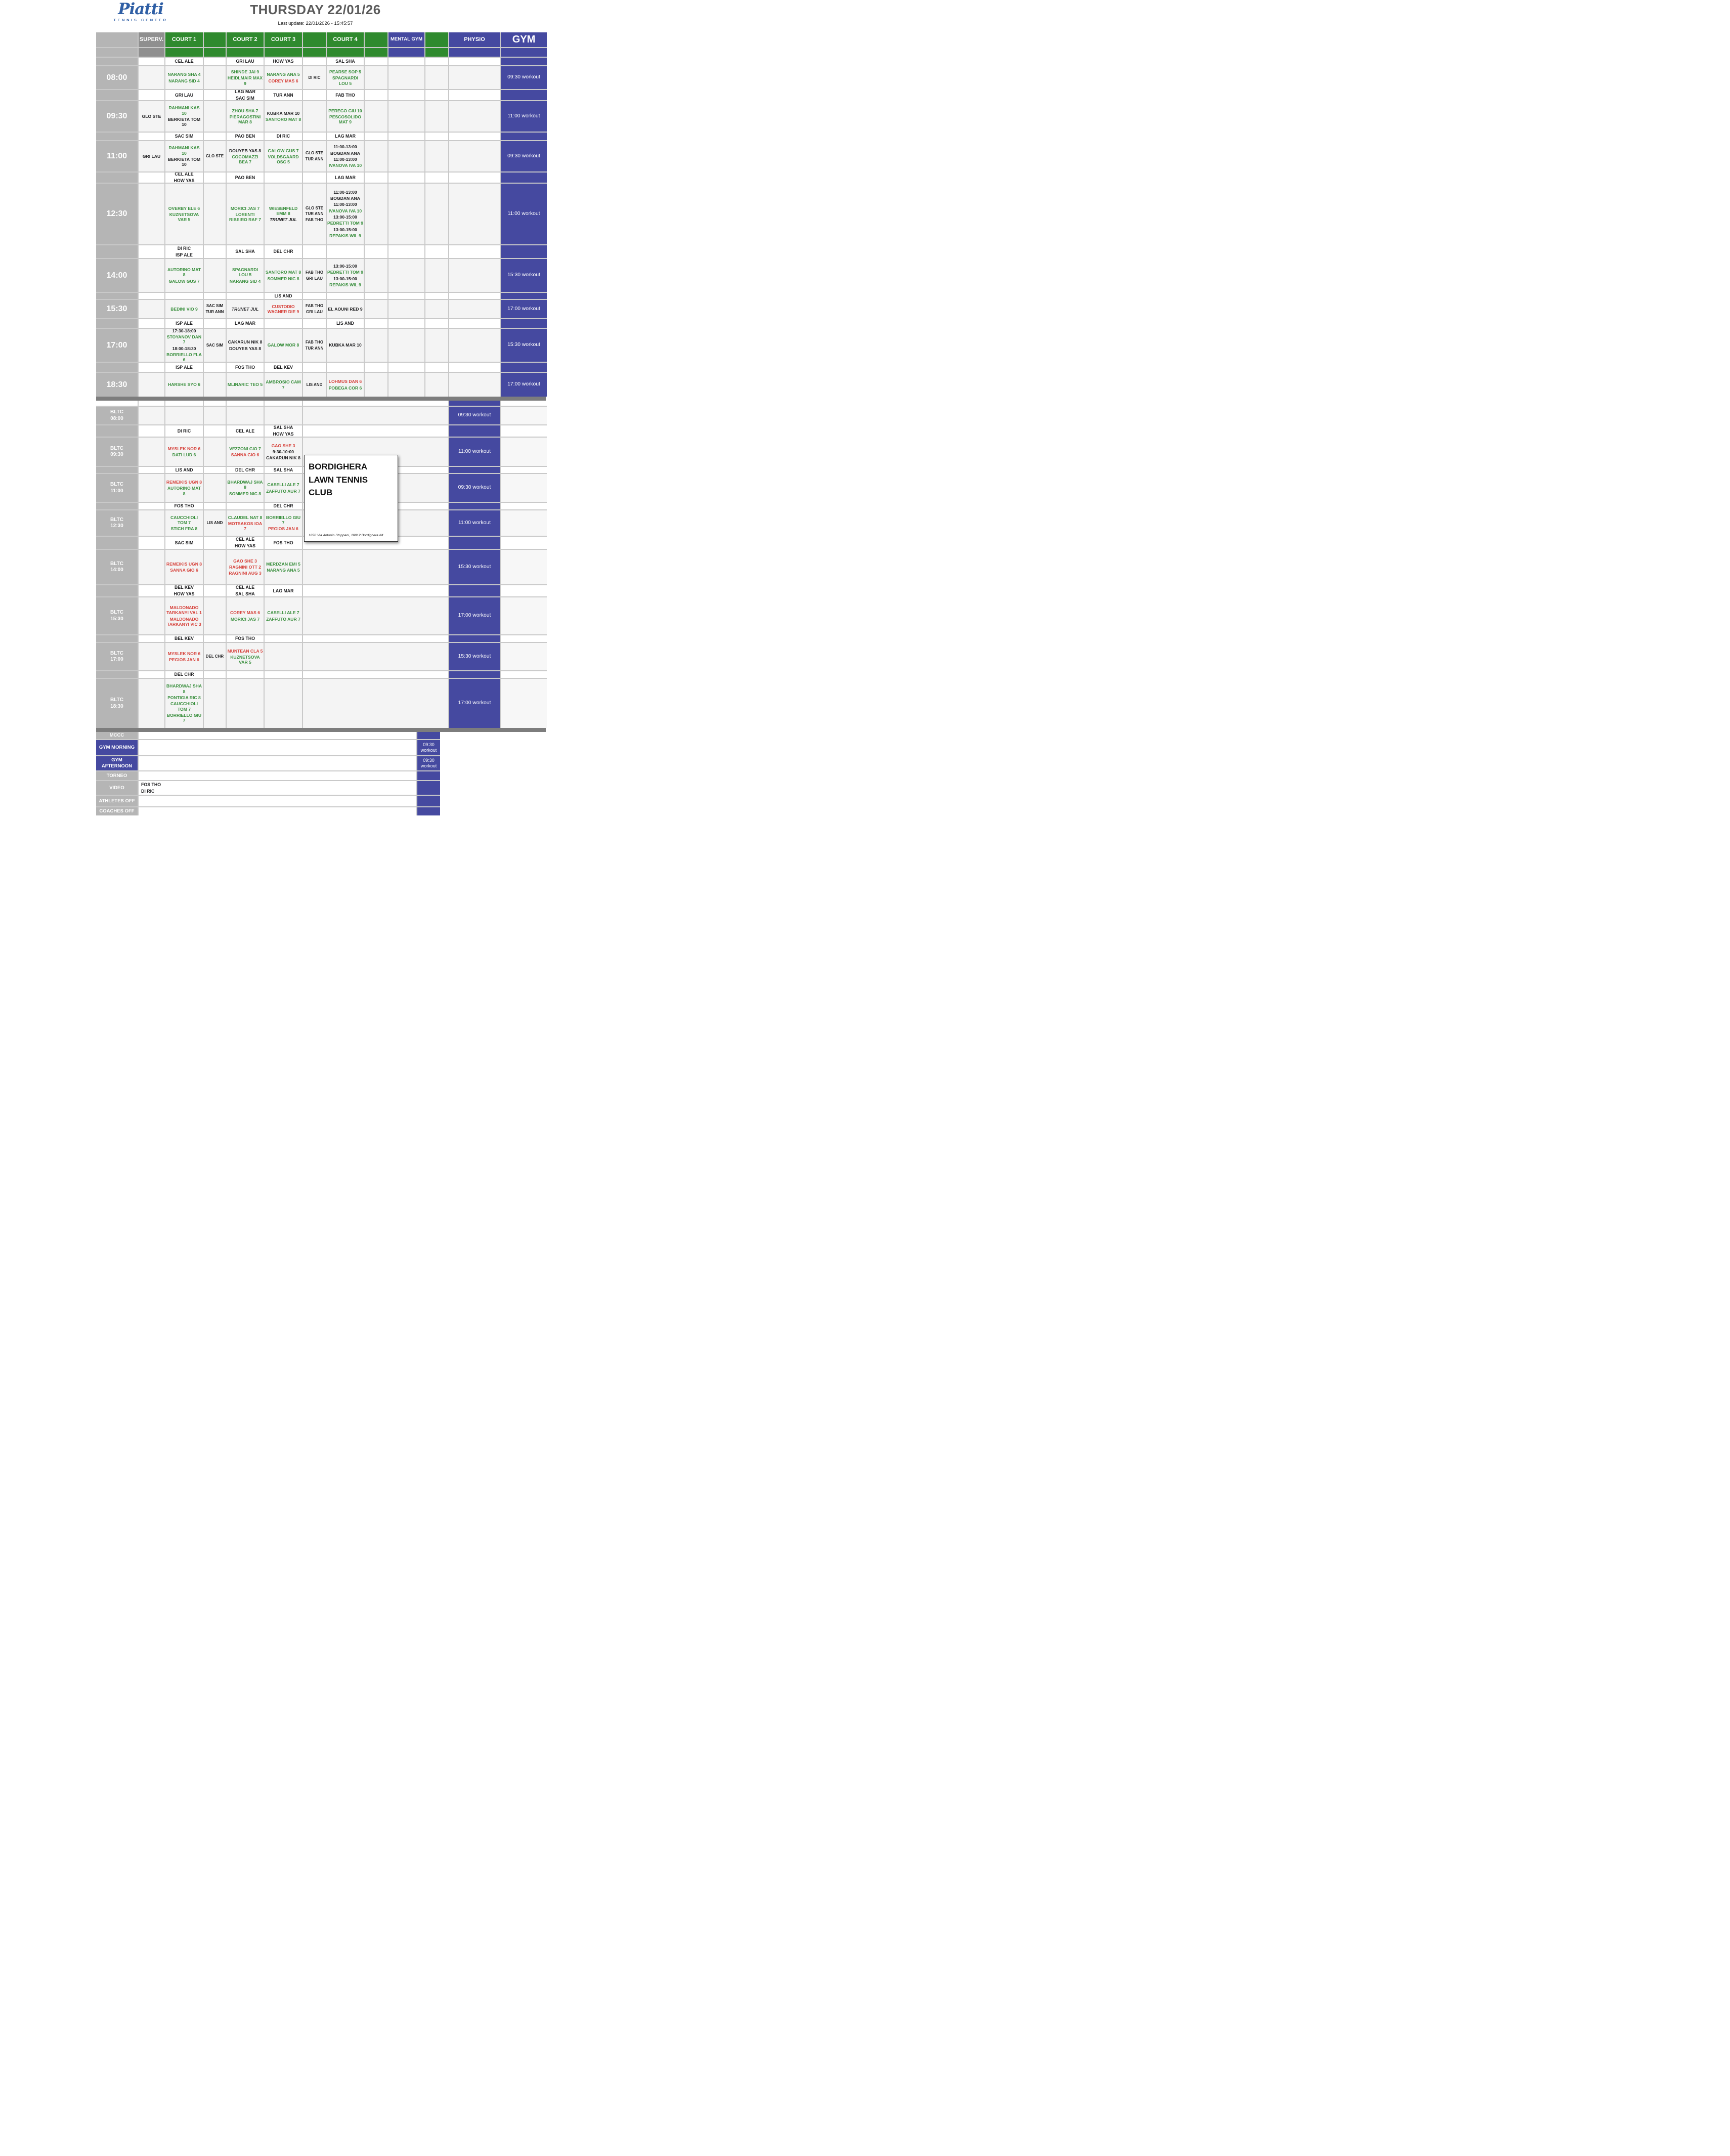 This screenshot has width=1730, height=2156. What do you see at coordinates (184, 448) in the screenshot?
I see `player-entry: MYSLEK NOR 6` at bounding box center [184, 448].